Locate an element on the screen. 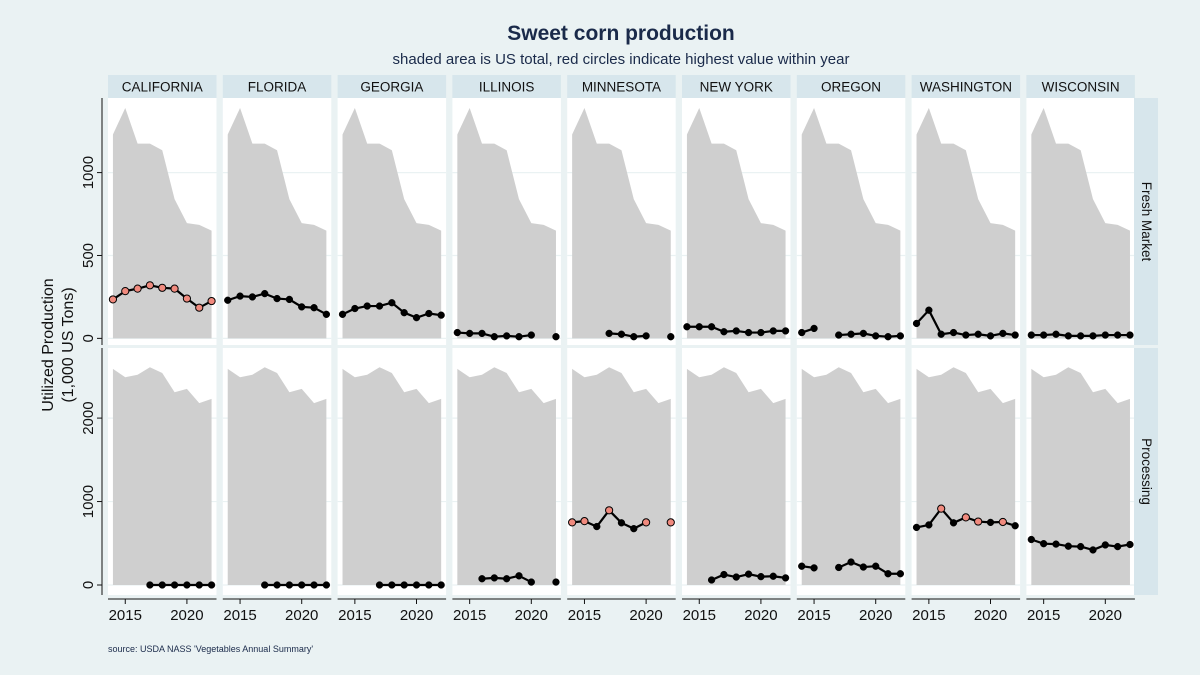  point-georgia-fresh-market-2020 is located at coordinates (416, 317).